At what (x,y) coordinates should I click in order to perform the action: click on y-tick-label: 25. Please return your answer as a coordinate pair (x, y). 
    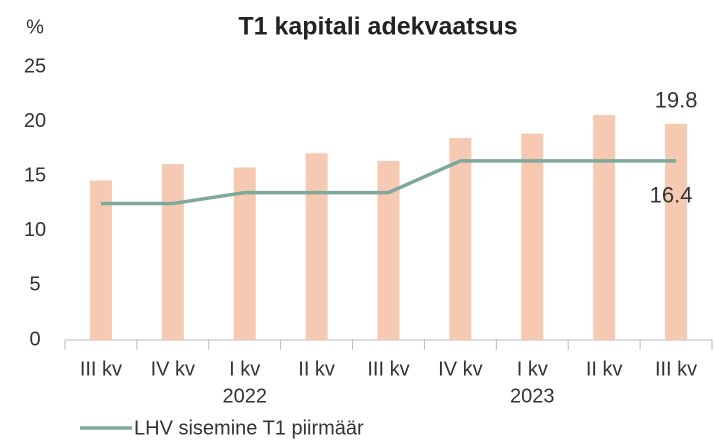
    Looking at the image, I should click on (35, 66).